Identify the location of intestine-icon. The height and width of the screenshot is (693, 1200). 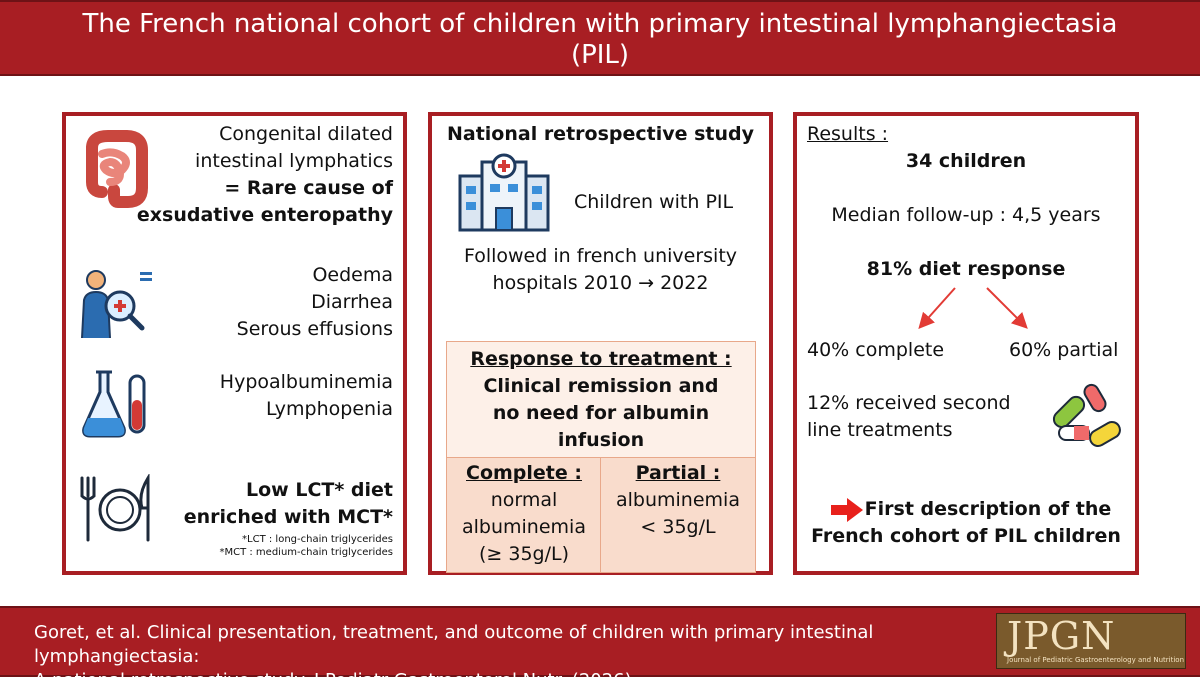
(117, 169).